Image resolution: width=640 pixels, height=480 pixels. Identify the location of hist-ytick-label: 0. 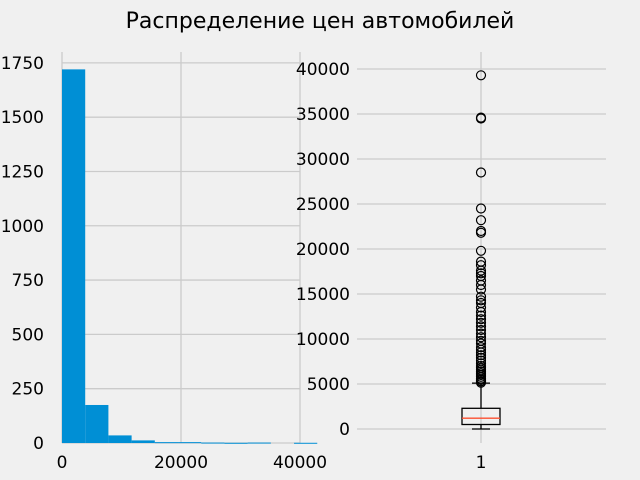
(38, 444).